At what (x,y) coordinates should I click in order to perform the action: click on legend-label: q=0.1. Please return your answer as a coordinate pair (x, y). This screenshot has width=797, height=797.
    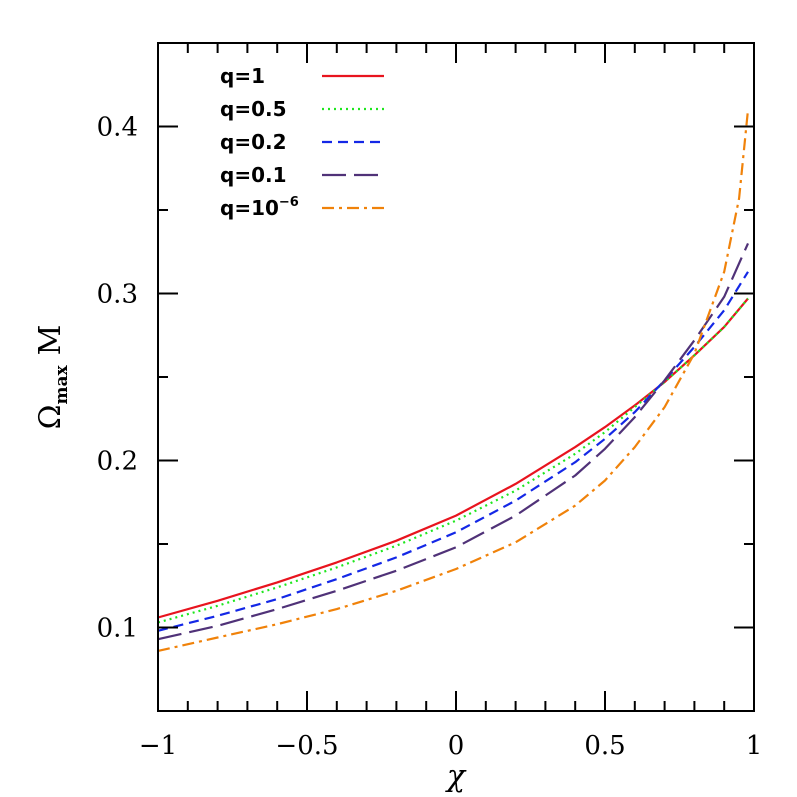
    Looking at the image, I should click on (253, 175).